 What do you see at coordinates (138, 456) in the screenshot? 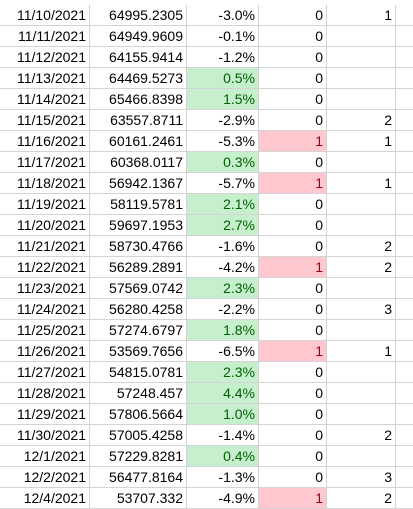
I see `price-cell: 57229.8281` at bounding box center [138, 456].